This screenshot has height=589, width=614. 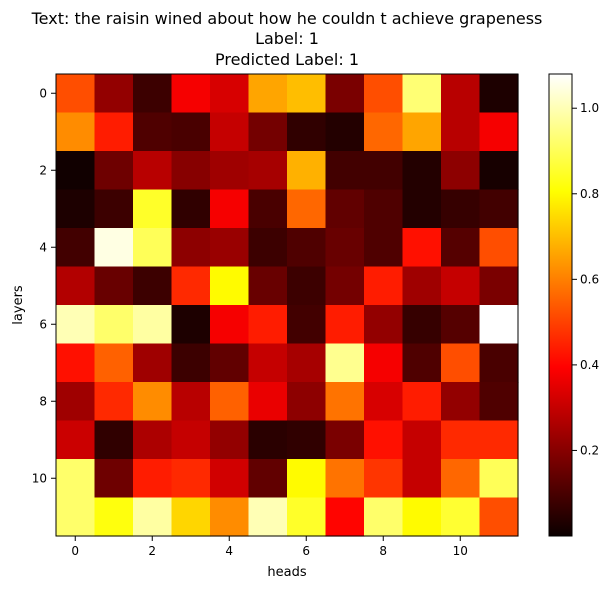 What do you see at coordinates (589, 365) in the screenshot?
I see `colorbar-tick-label: 0.4` at bounding box center [589, 365].